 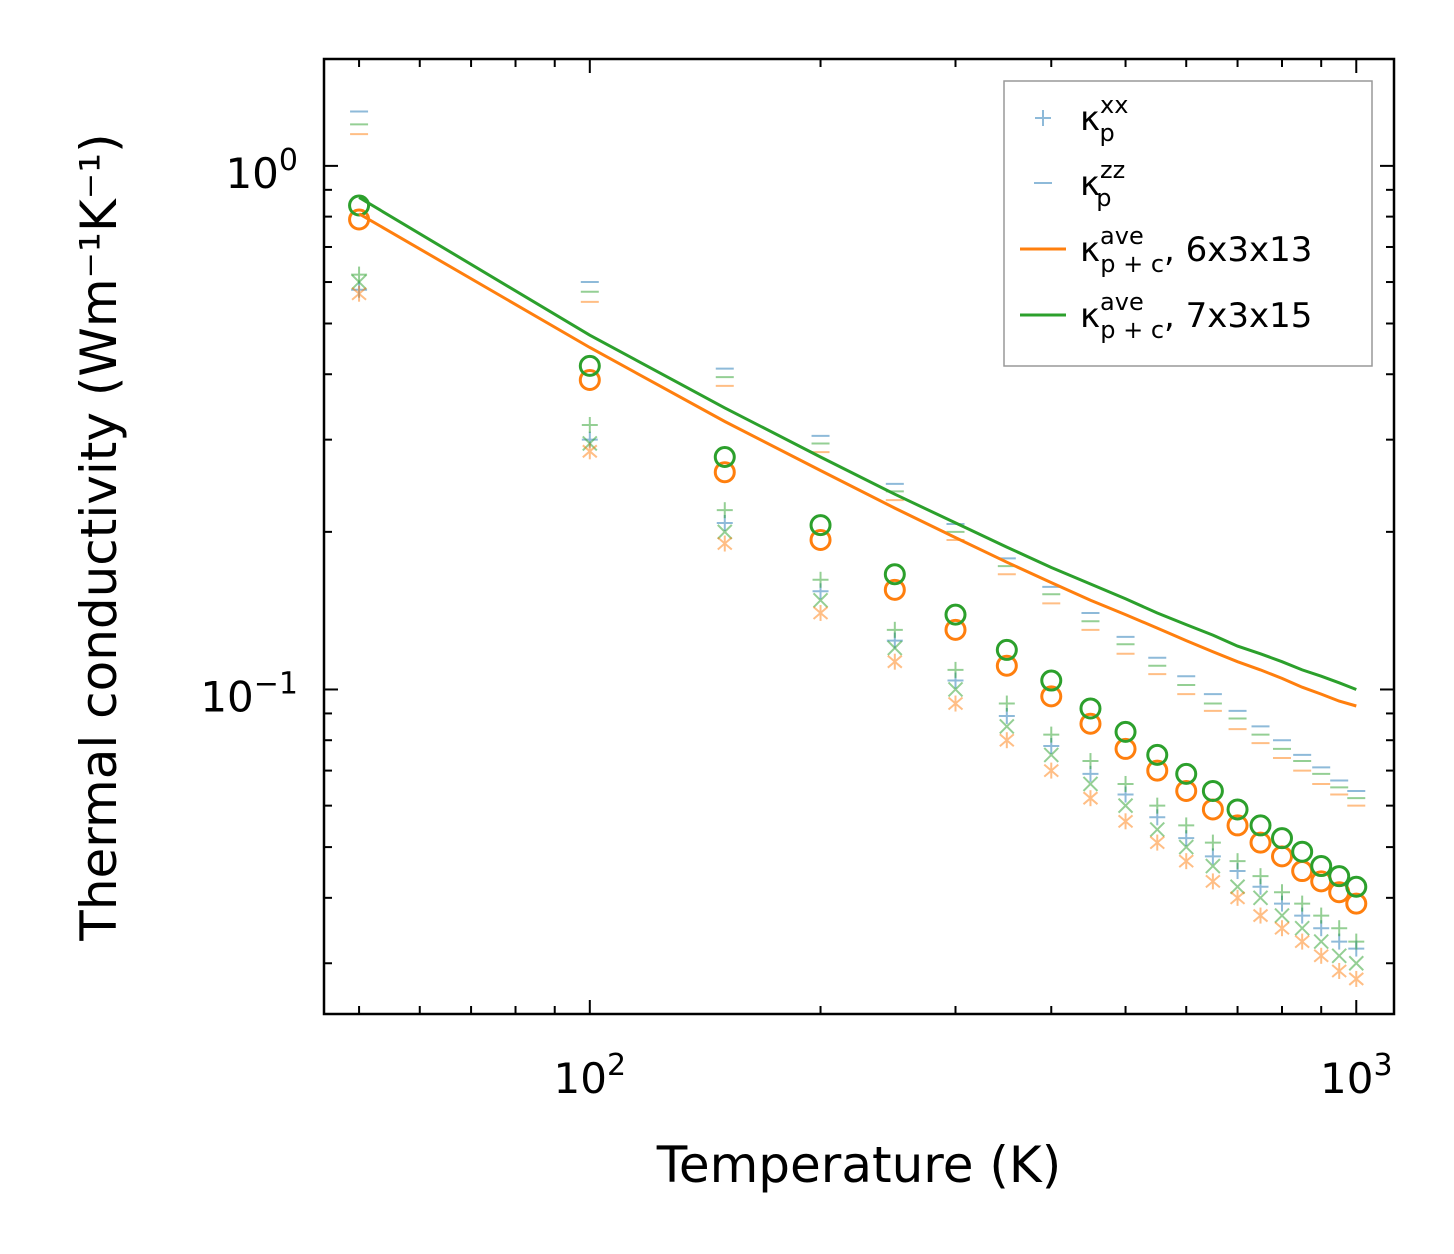 I want to click on legend-box, so click(x=1188, y=223).